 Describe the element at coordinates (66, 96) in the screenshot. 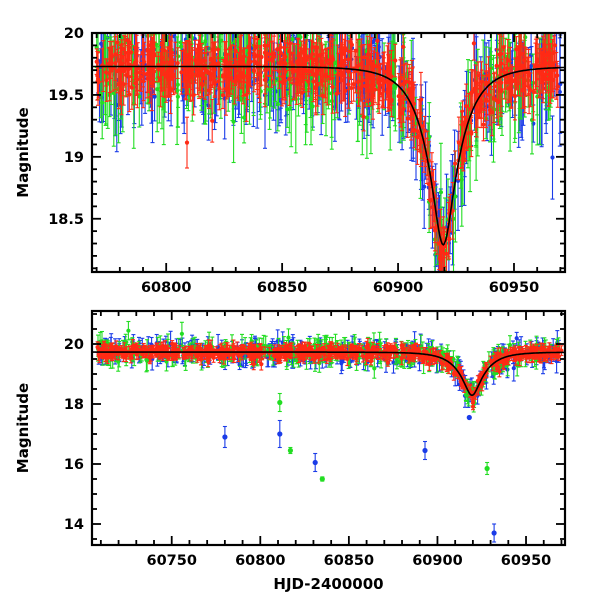

I see `y-tick-label: 19.5` at that location.